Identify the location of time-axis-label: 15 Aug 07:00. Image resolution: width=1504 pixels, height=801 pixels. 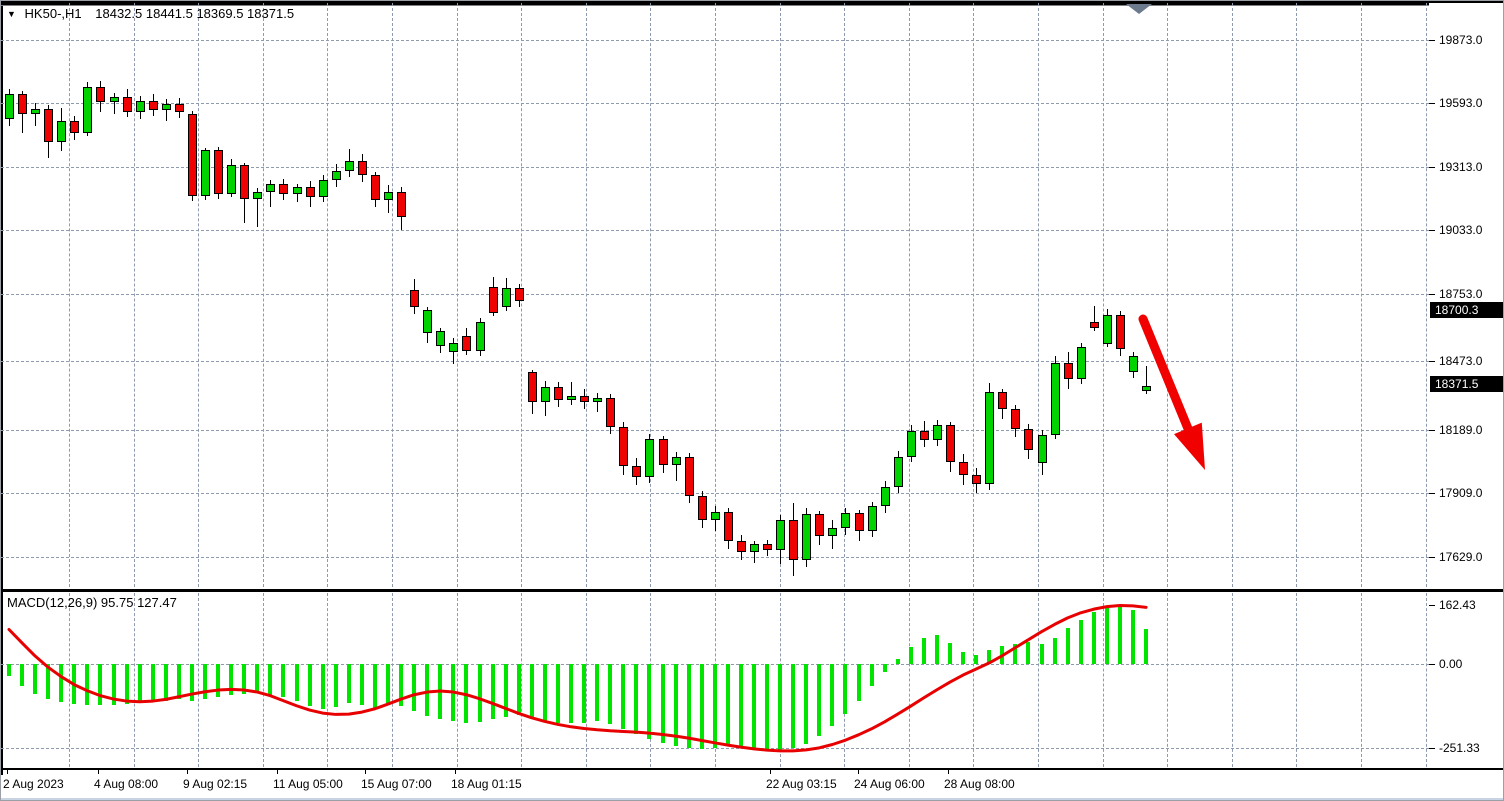
(396, 784).